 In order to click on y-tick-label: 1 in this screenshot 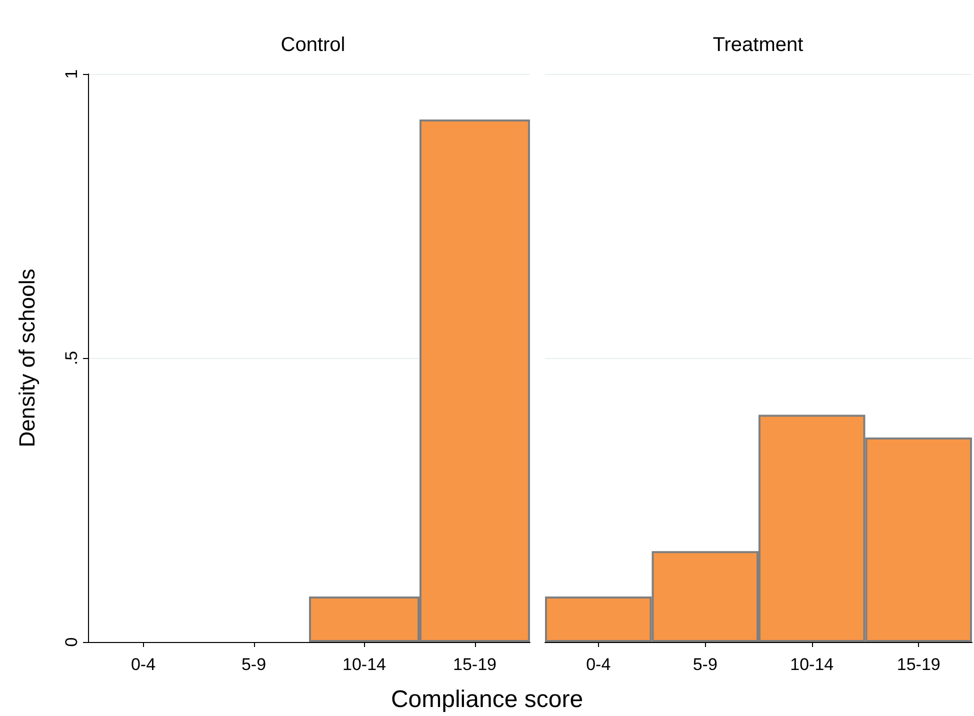, I will do `click(71, 74)`.